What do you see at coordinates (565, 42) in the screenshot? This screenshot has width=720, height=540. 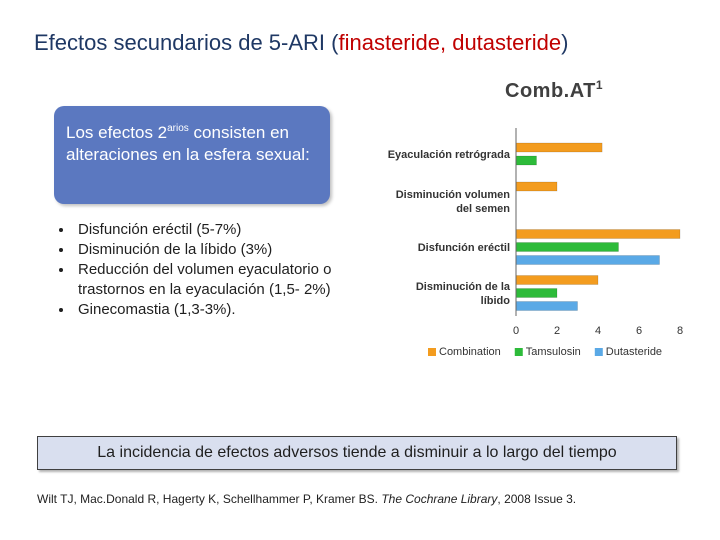 I see `title-close: )` at bounding box center [565, 42].